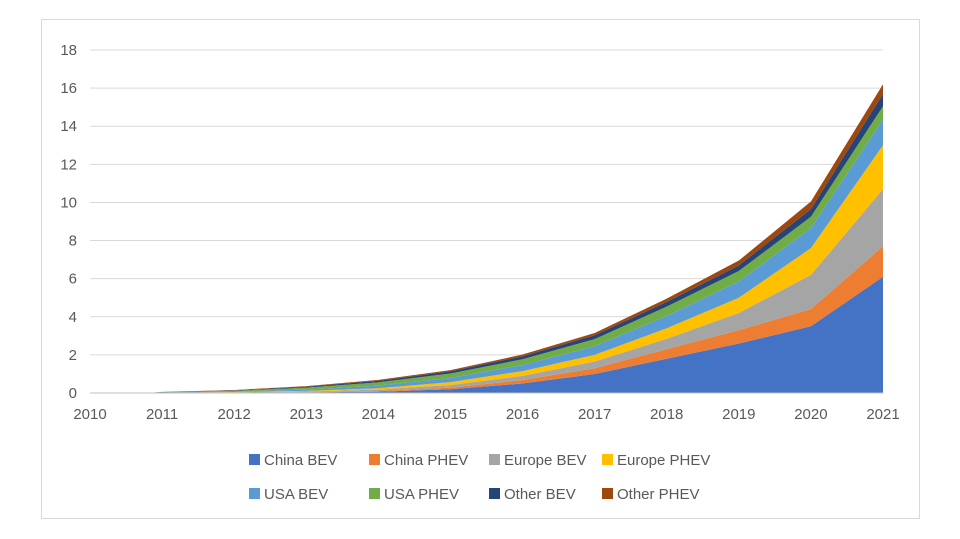 The height and width of the screenshot is (539, 960). Describe the element at coordinates (594, 414) in the screenshot. I see `x-tick-label: 2017` at that location.